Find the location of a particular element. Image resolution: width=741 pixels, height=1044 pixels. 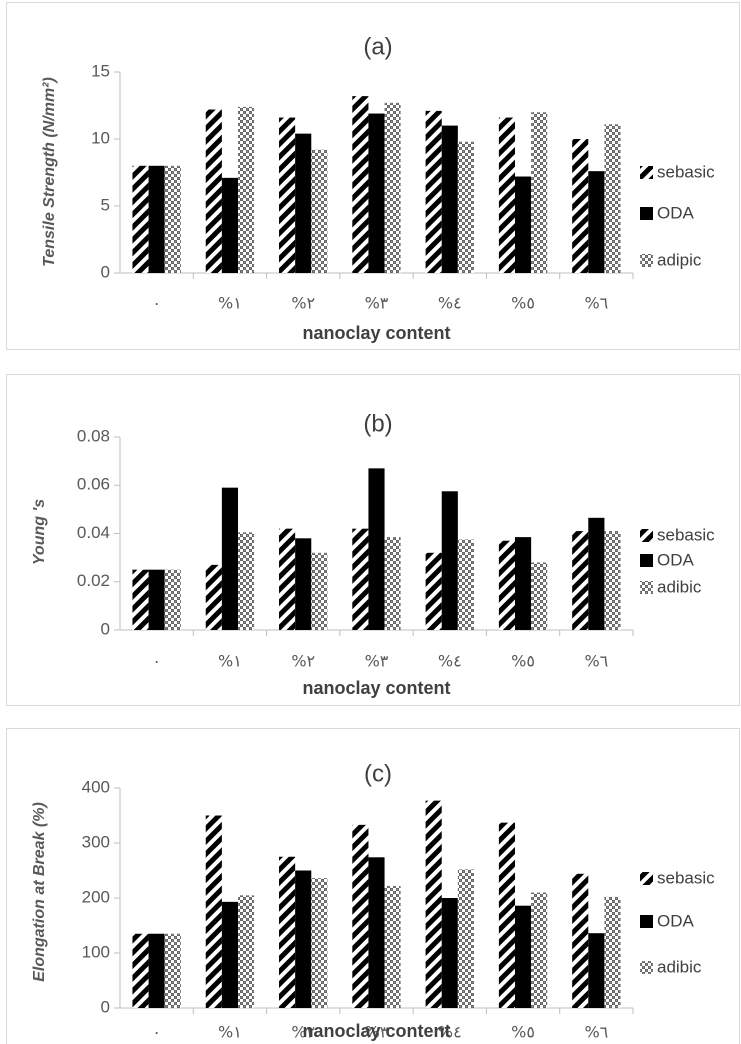

chart-b-x-tick-label: %٦ is located at coordinates (596, 661).